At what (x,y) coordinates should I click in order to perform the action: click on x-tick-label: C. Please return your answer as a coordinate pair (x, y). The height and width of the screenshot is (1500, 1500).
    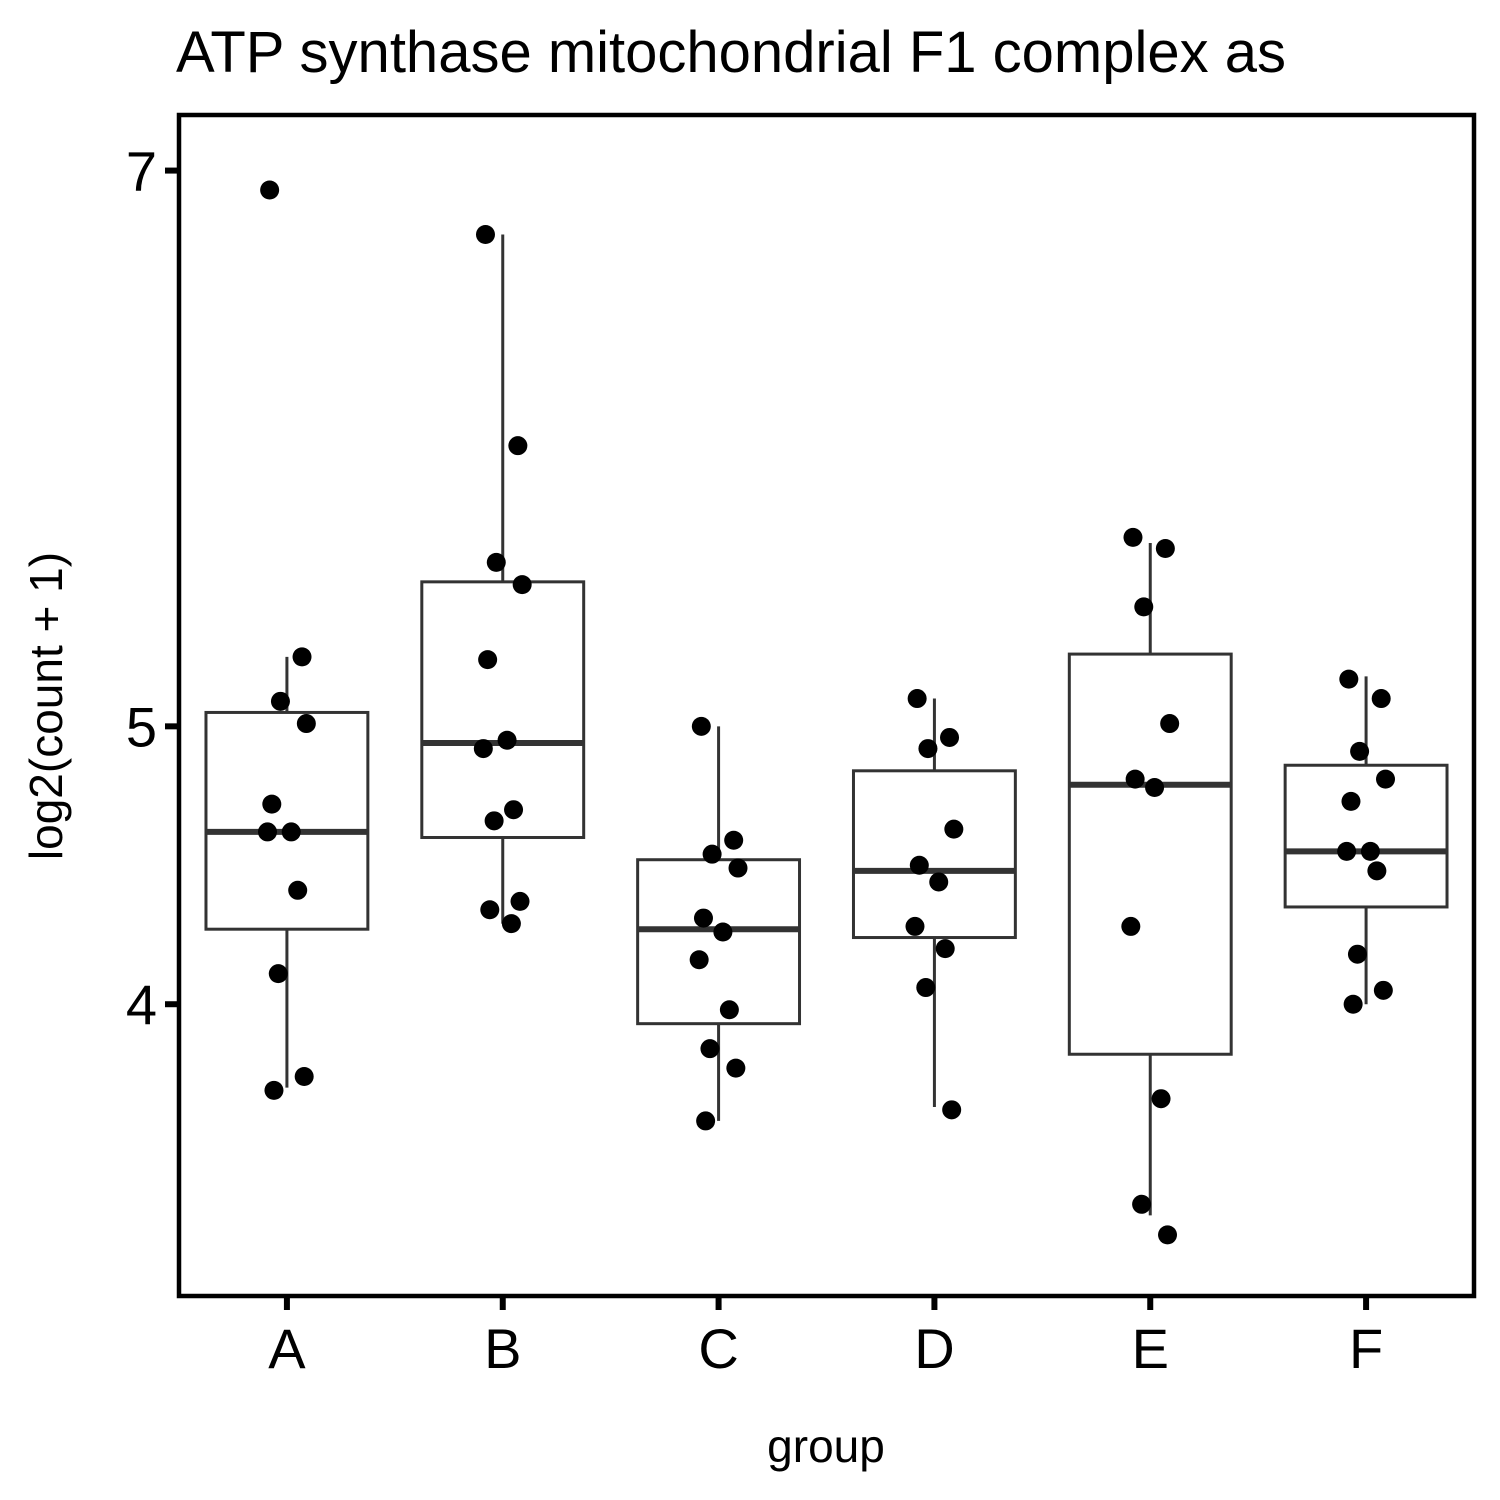
    Looking at the image, I should click on (718, 1348).